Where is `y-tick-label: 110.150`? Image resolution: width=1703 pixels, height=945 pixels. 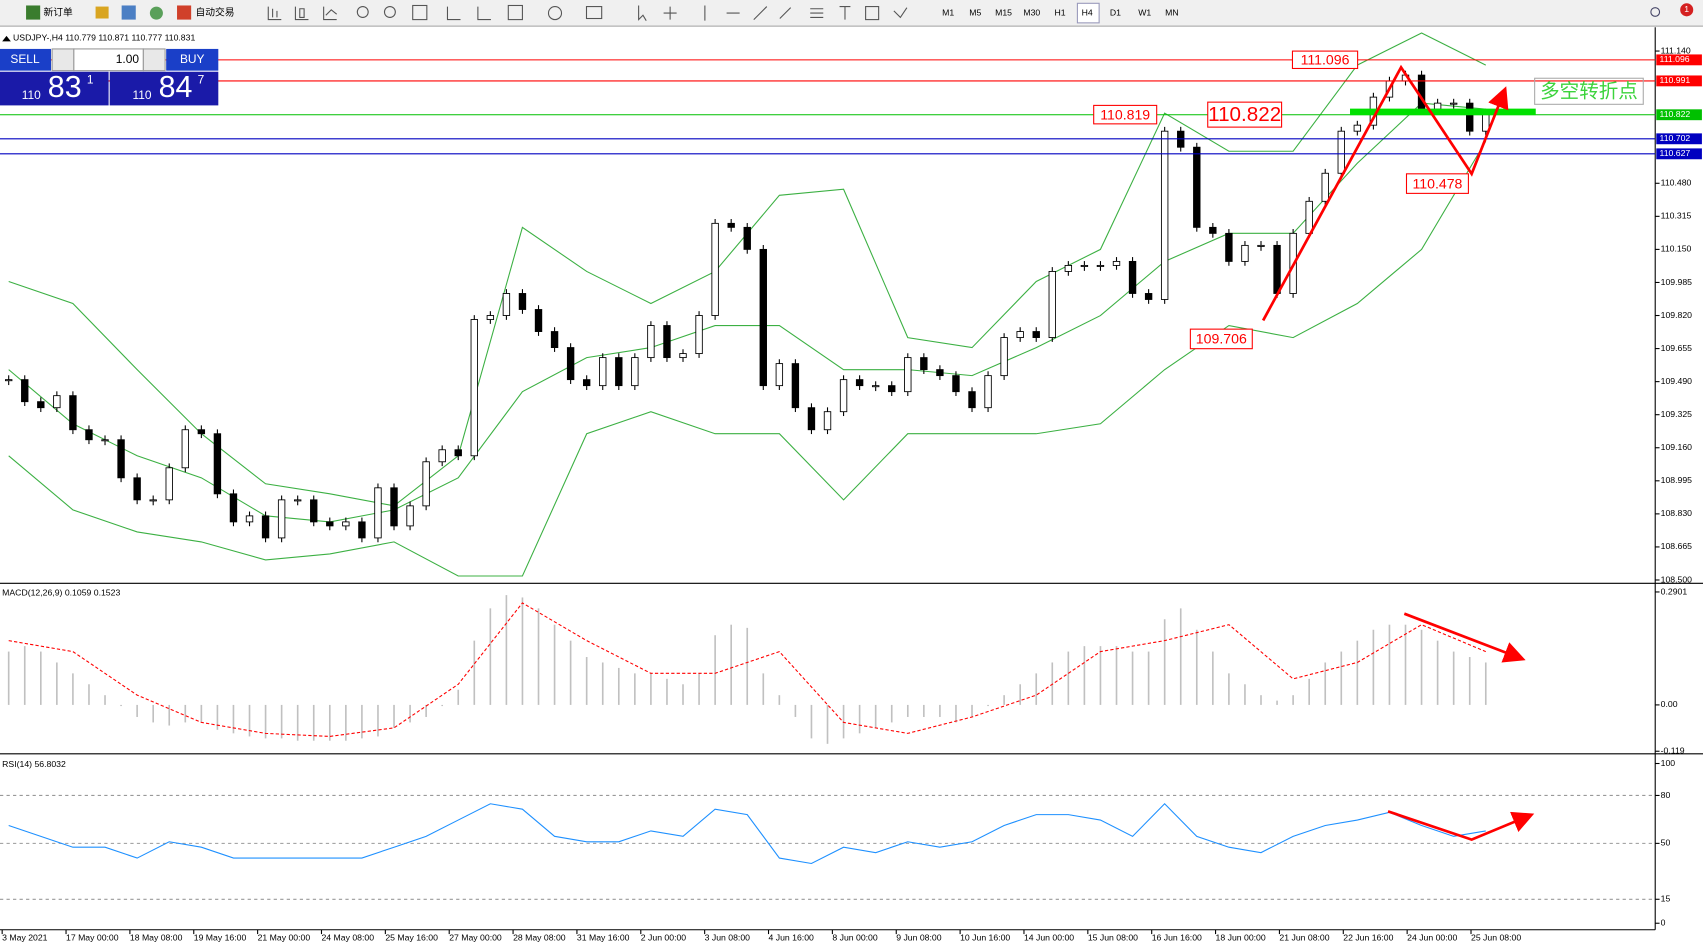
y-tick-label: 110.150 is located at coordinates (1676, 249).